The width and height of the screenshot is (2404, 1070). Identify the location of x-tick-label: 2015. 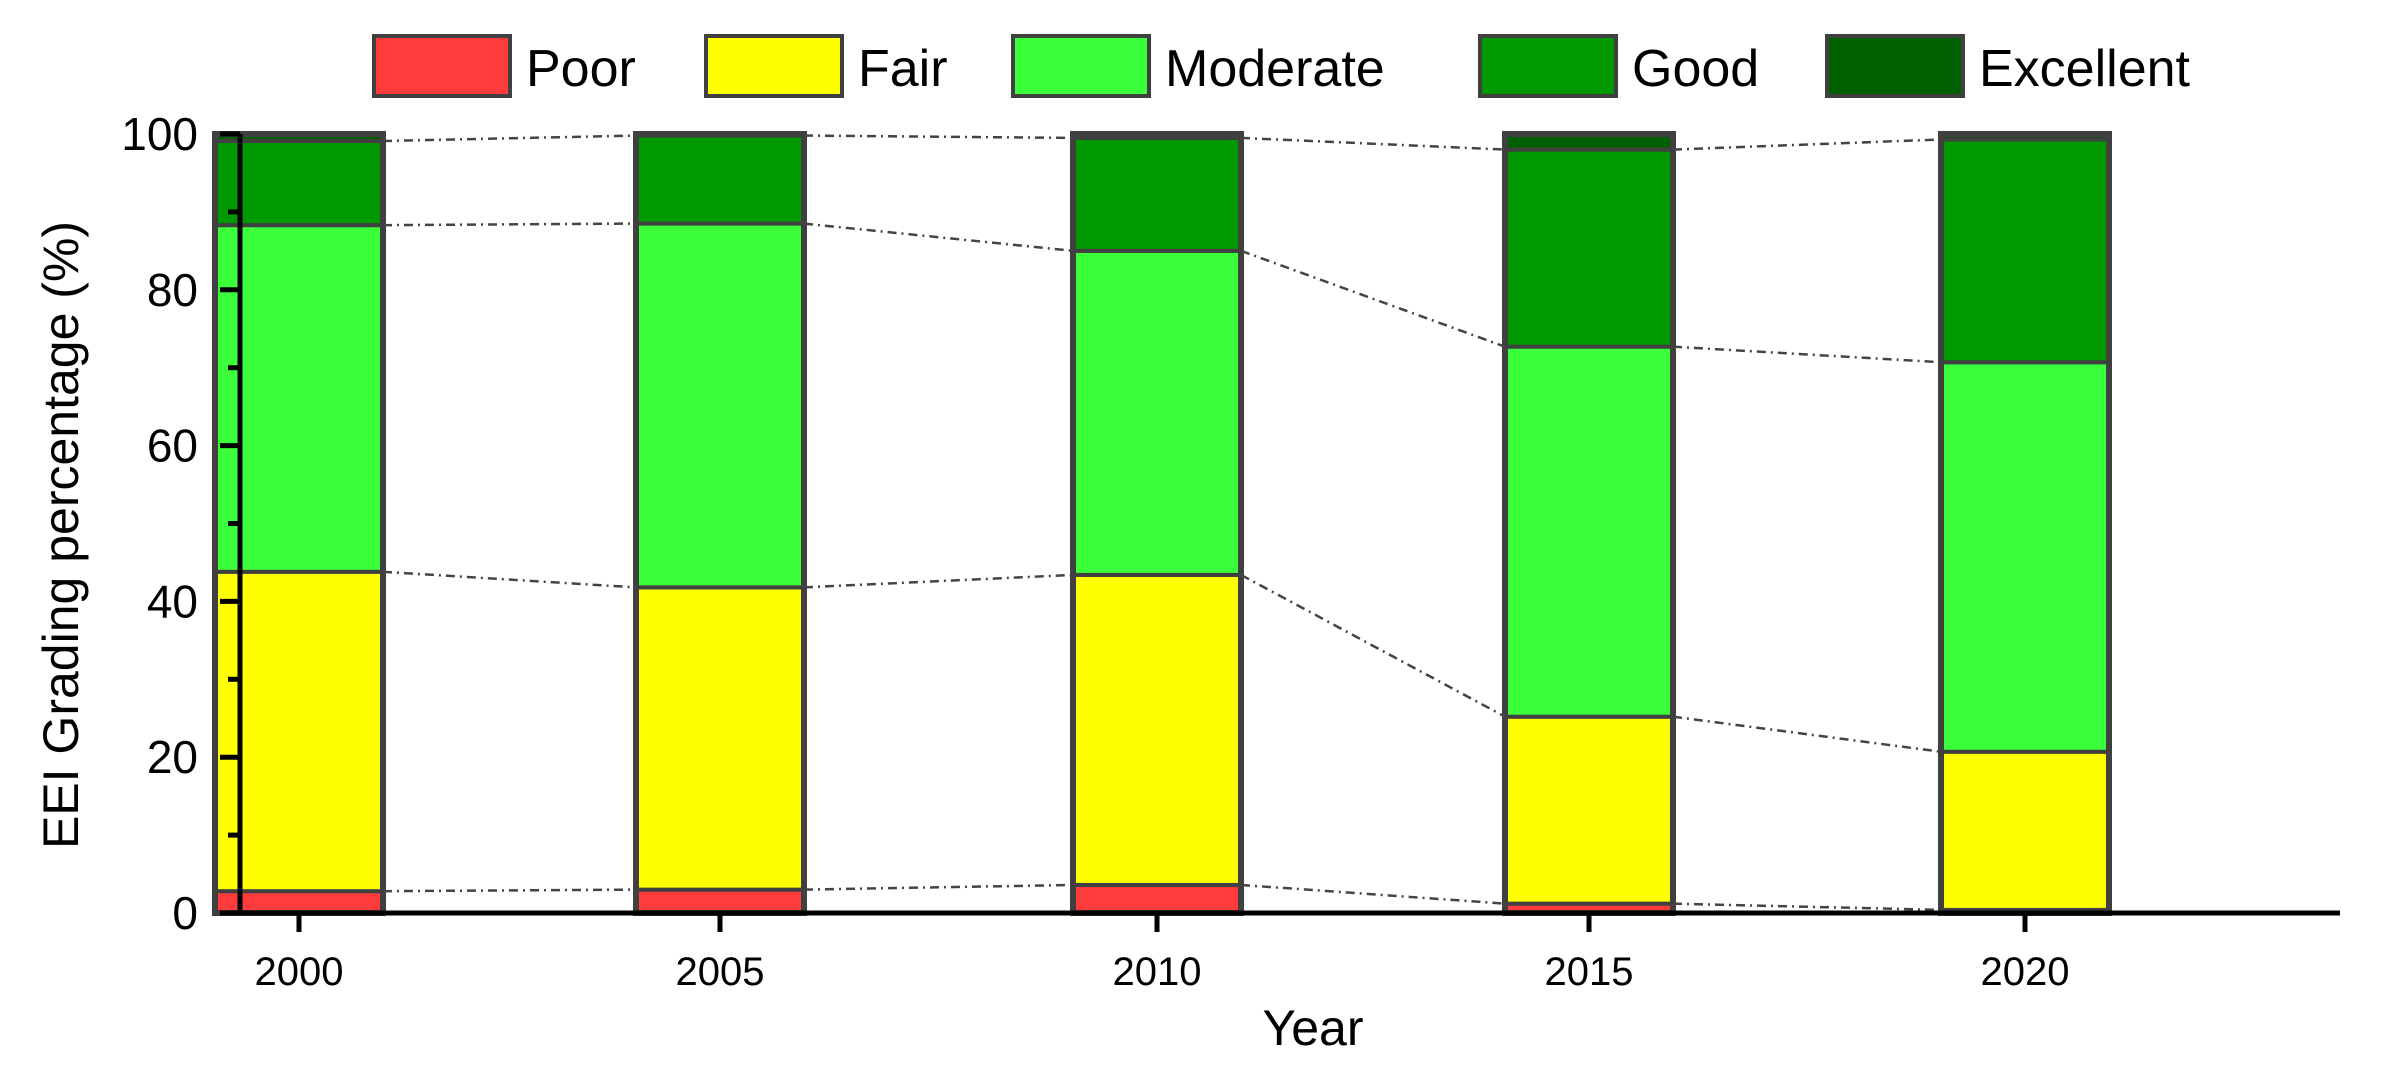
(1589, 972).